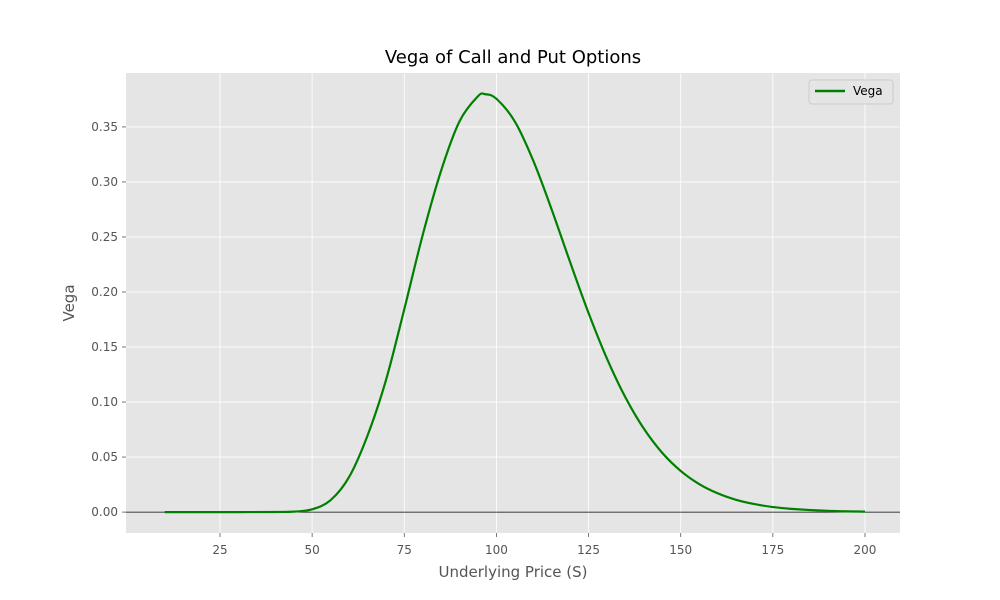  I want to click on legend: Vega, so click(851, 92).